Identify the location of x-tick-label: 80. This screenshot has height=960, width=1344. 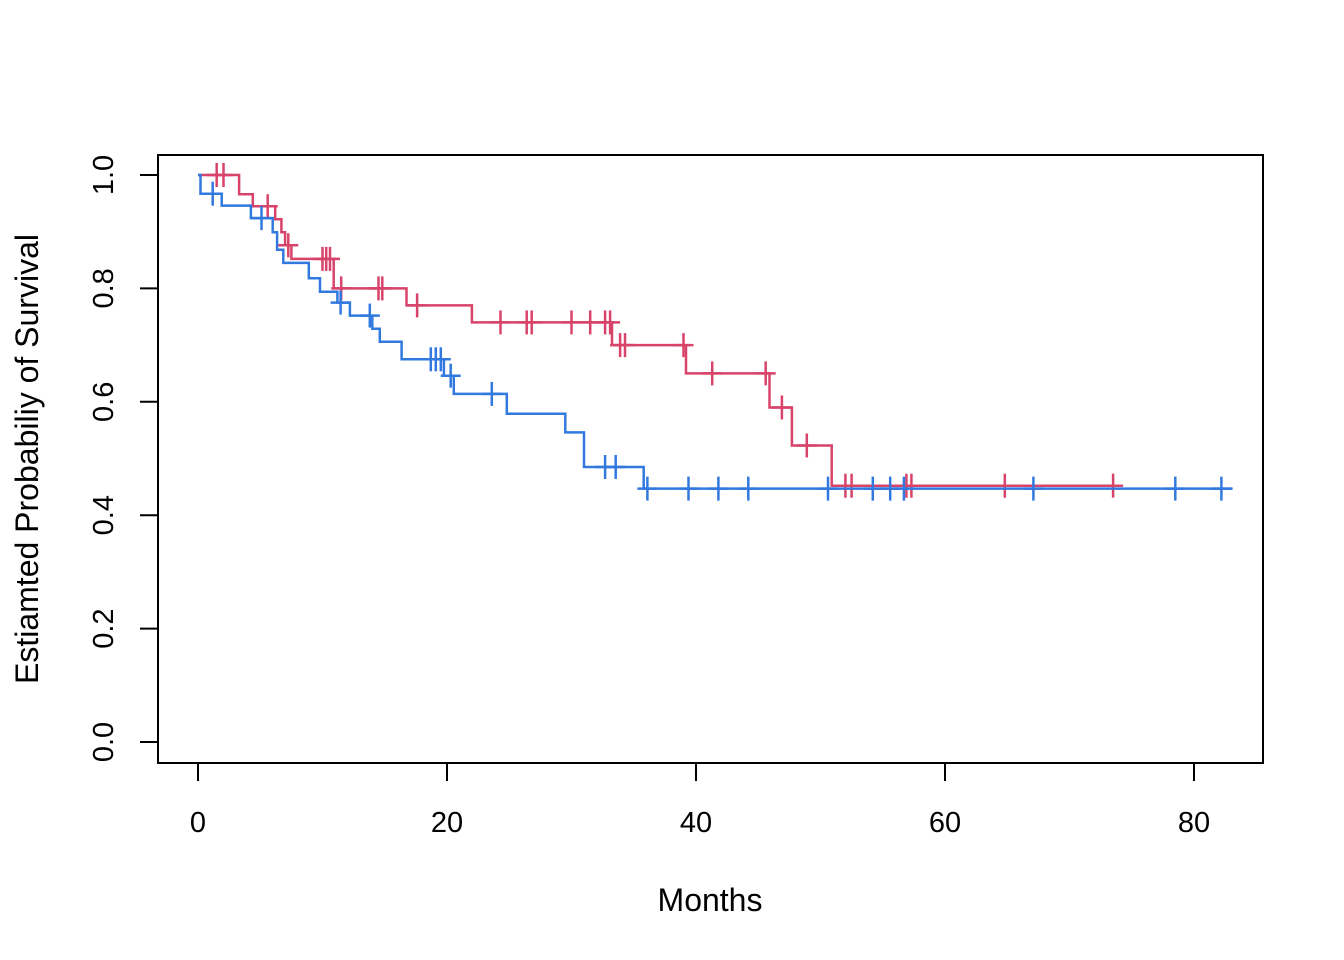
(1194, 823).